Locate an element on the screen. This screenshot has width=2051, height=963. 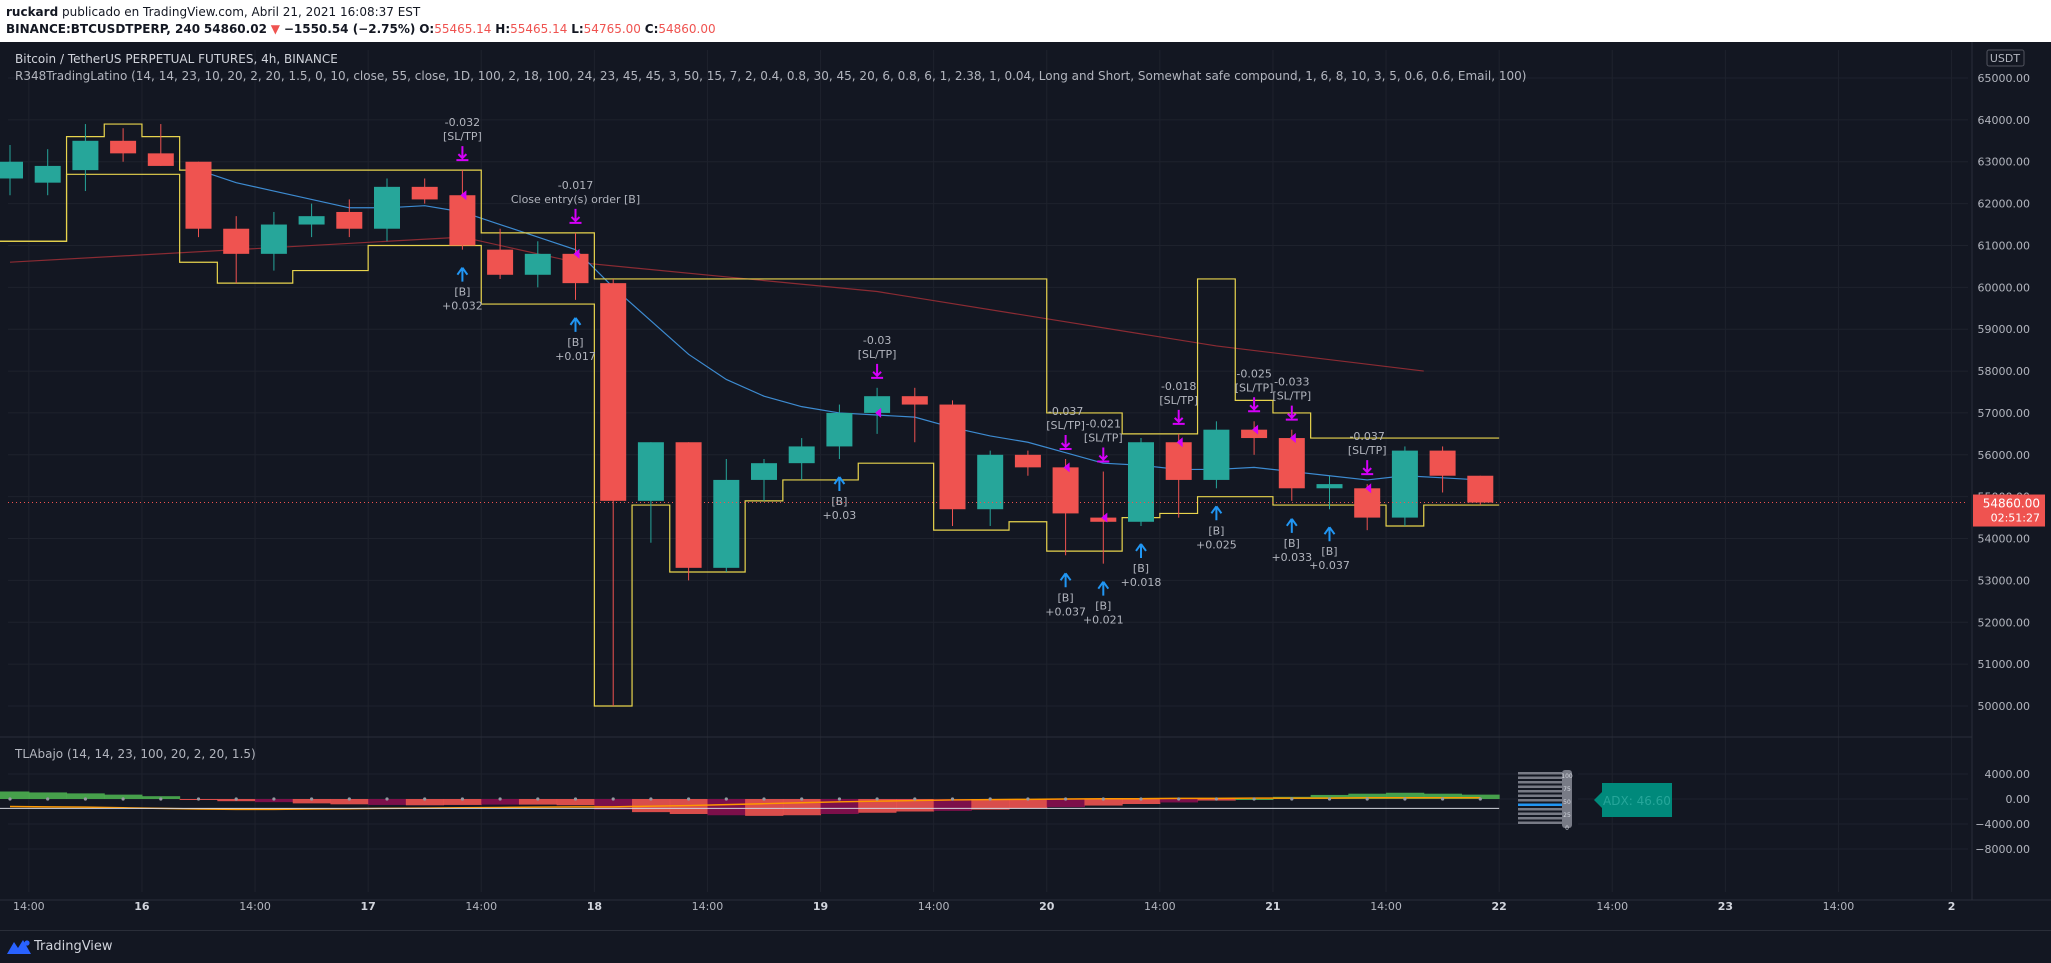
price-tick-label: 54000.00 is located at coordinates (2004, 539).